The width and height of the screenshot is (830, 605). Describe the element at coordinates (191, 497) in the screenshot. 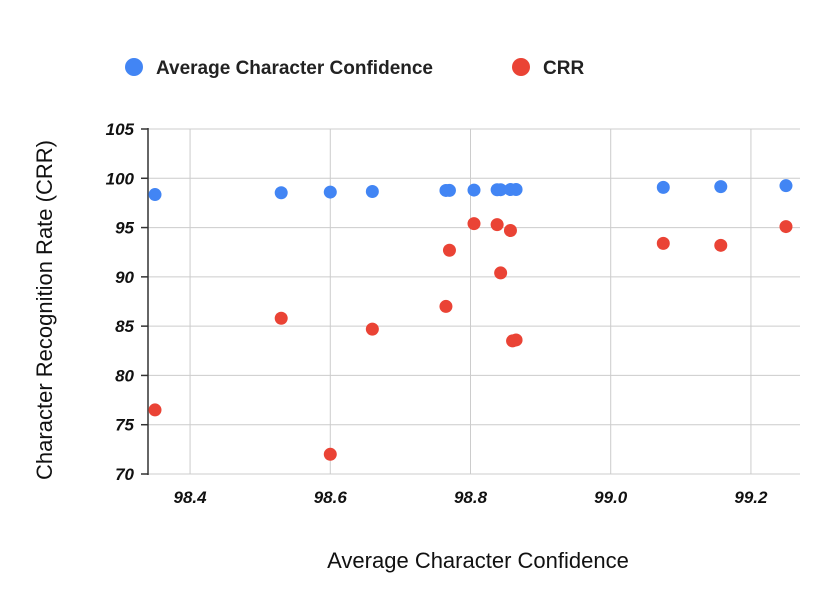

I see `x-tick-label: 98.4` at that location.